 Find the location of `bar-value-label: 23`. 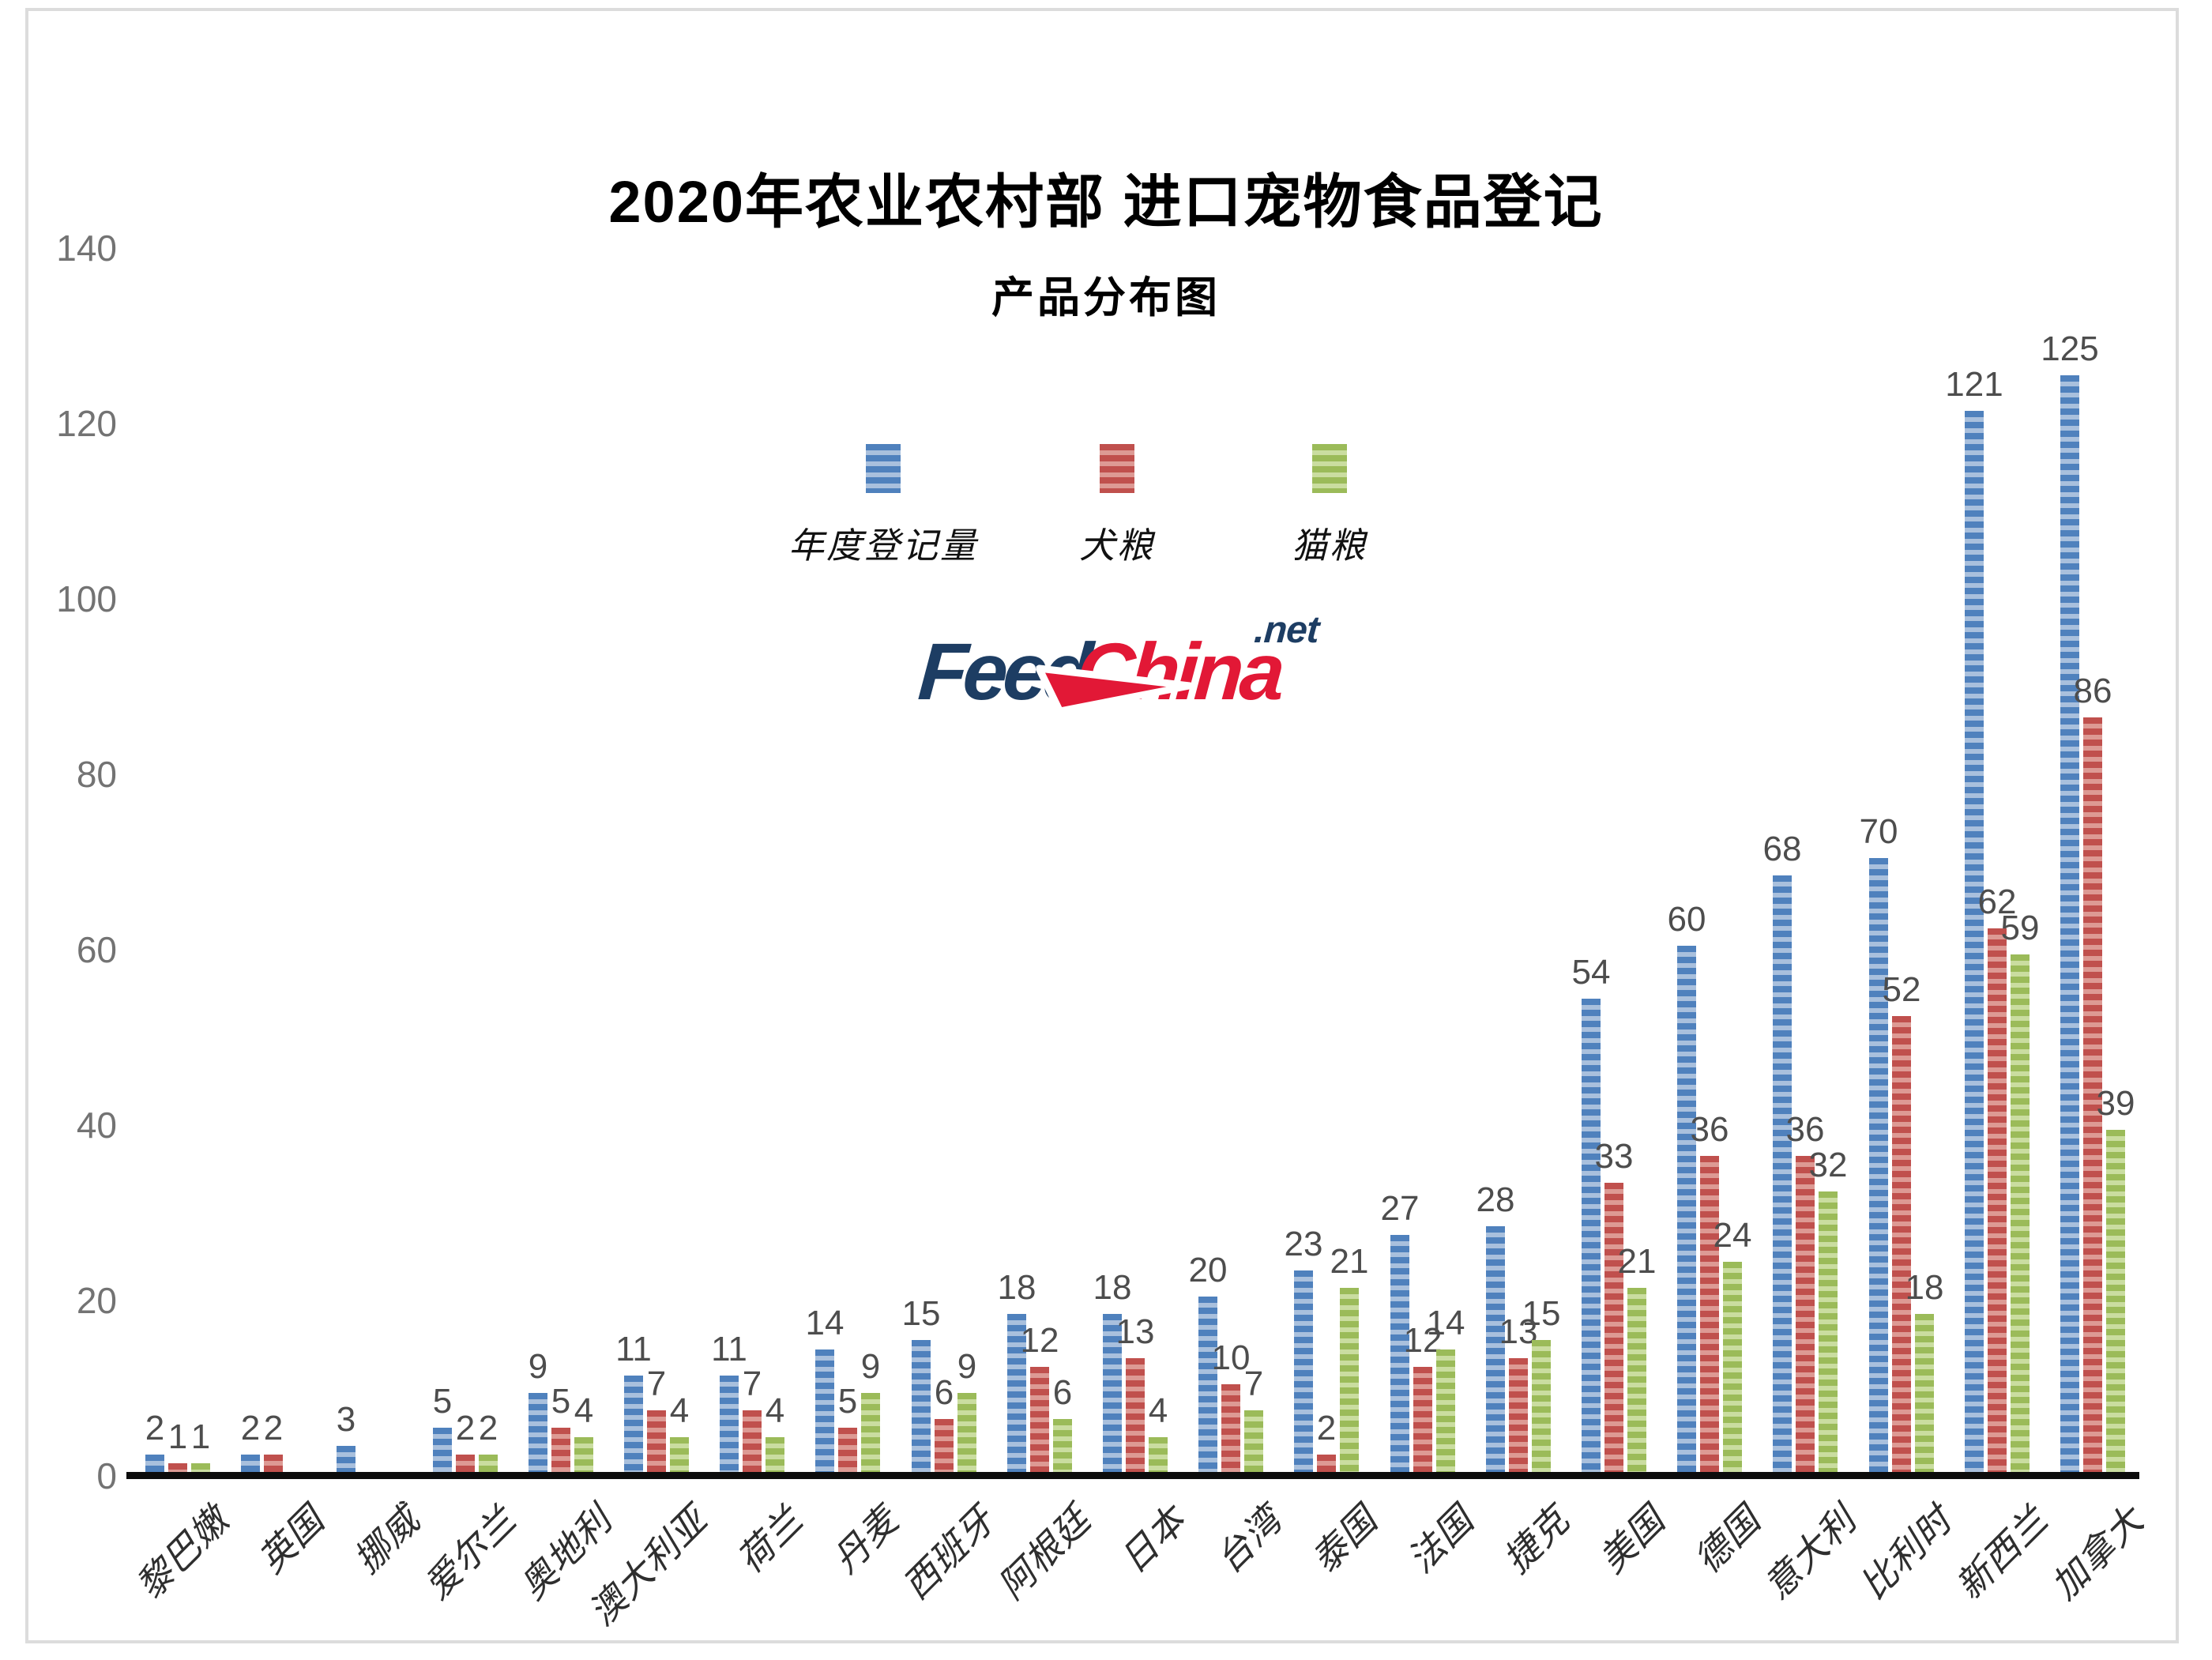

bar-value-label: 23 is located at coordinates (1303, 1244).